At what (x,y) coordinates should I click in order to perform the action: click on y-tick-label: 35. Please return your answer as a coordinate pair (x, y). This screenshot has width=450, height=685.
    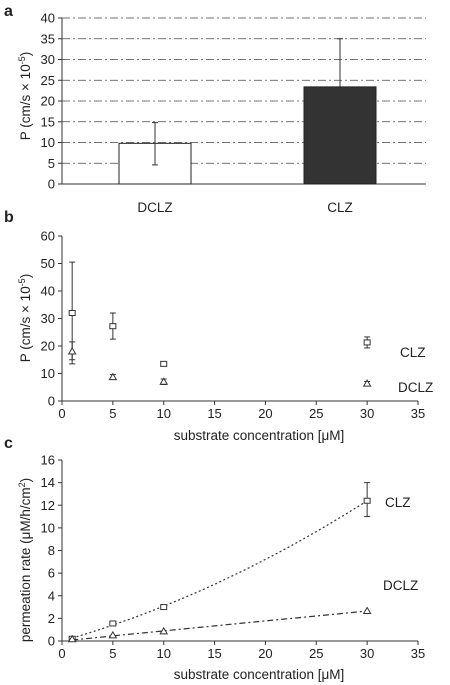
    Looking at the image, I should click on (48, 38).